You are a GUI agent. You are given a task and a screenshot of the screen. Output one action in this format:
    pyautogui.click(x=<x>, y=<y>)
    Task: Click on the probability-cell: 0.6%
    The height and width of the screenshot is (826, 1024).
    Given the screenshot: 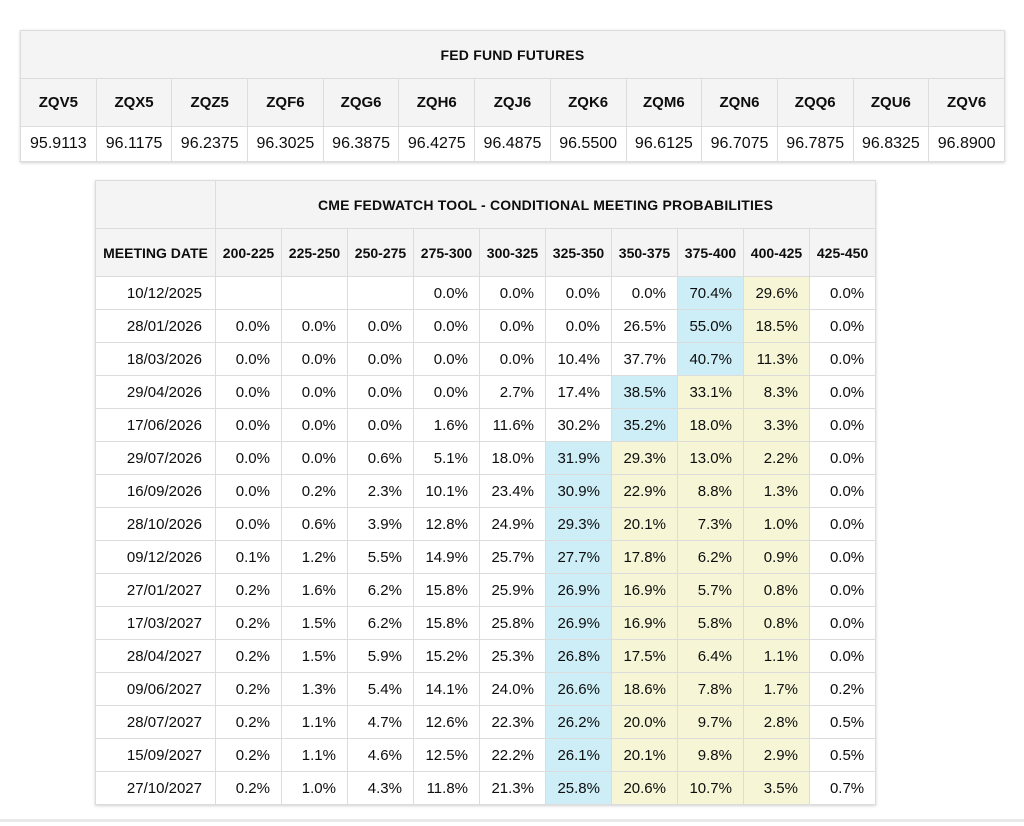 What is the action you would take?
    pyautogui.click(x=314, y=524)
    